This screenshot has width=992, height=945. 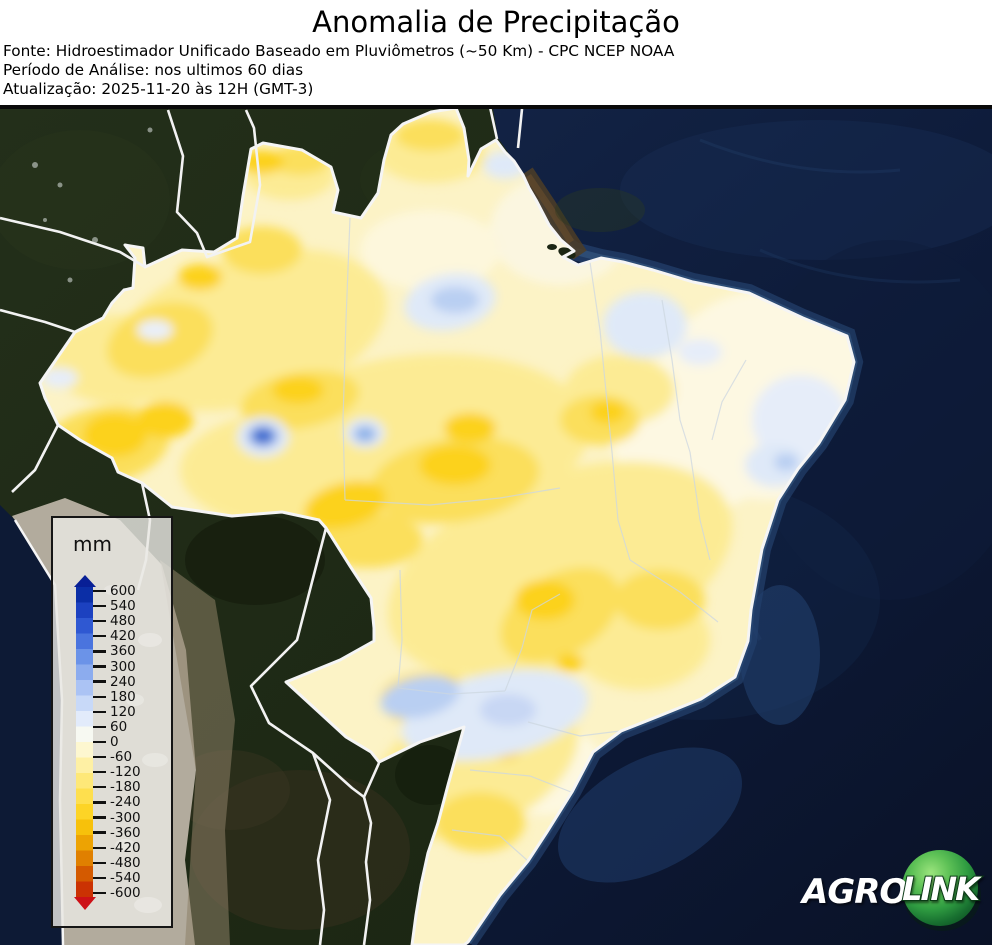 I want to click on colorbar-tick-label: -120, so click(x=125, y=772).